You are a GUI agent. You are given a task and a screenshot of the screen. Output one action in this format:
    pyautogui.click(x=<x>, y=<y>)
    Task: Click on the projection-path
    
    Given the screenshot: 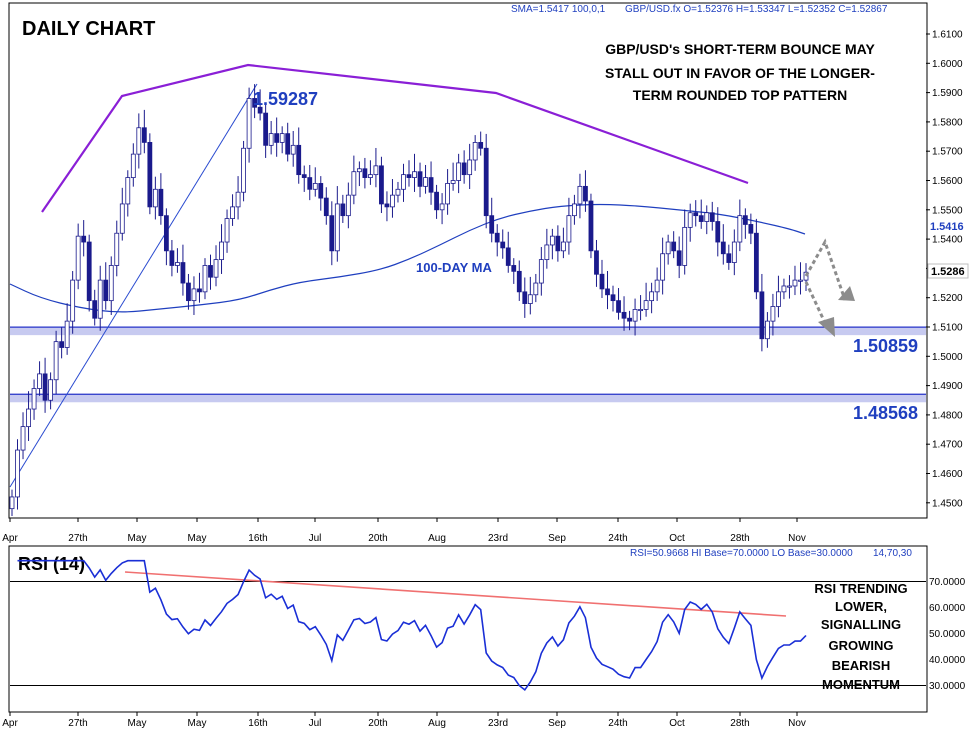 What is the action you would take?
    pyautogui.click(x=825, y=269)
    